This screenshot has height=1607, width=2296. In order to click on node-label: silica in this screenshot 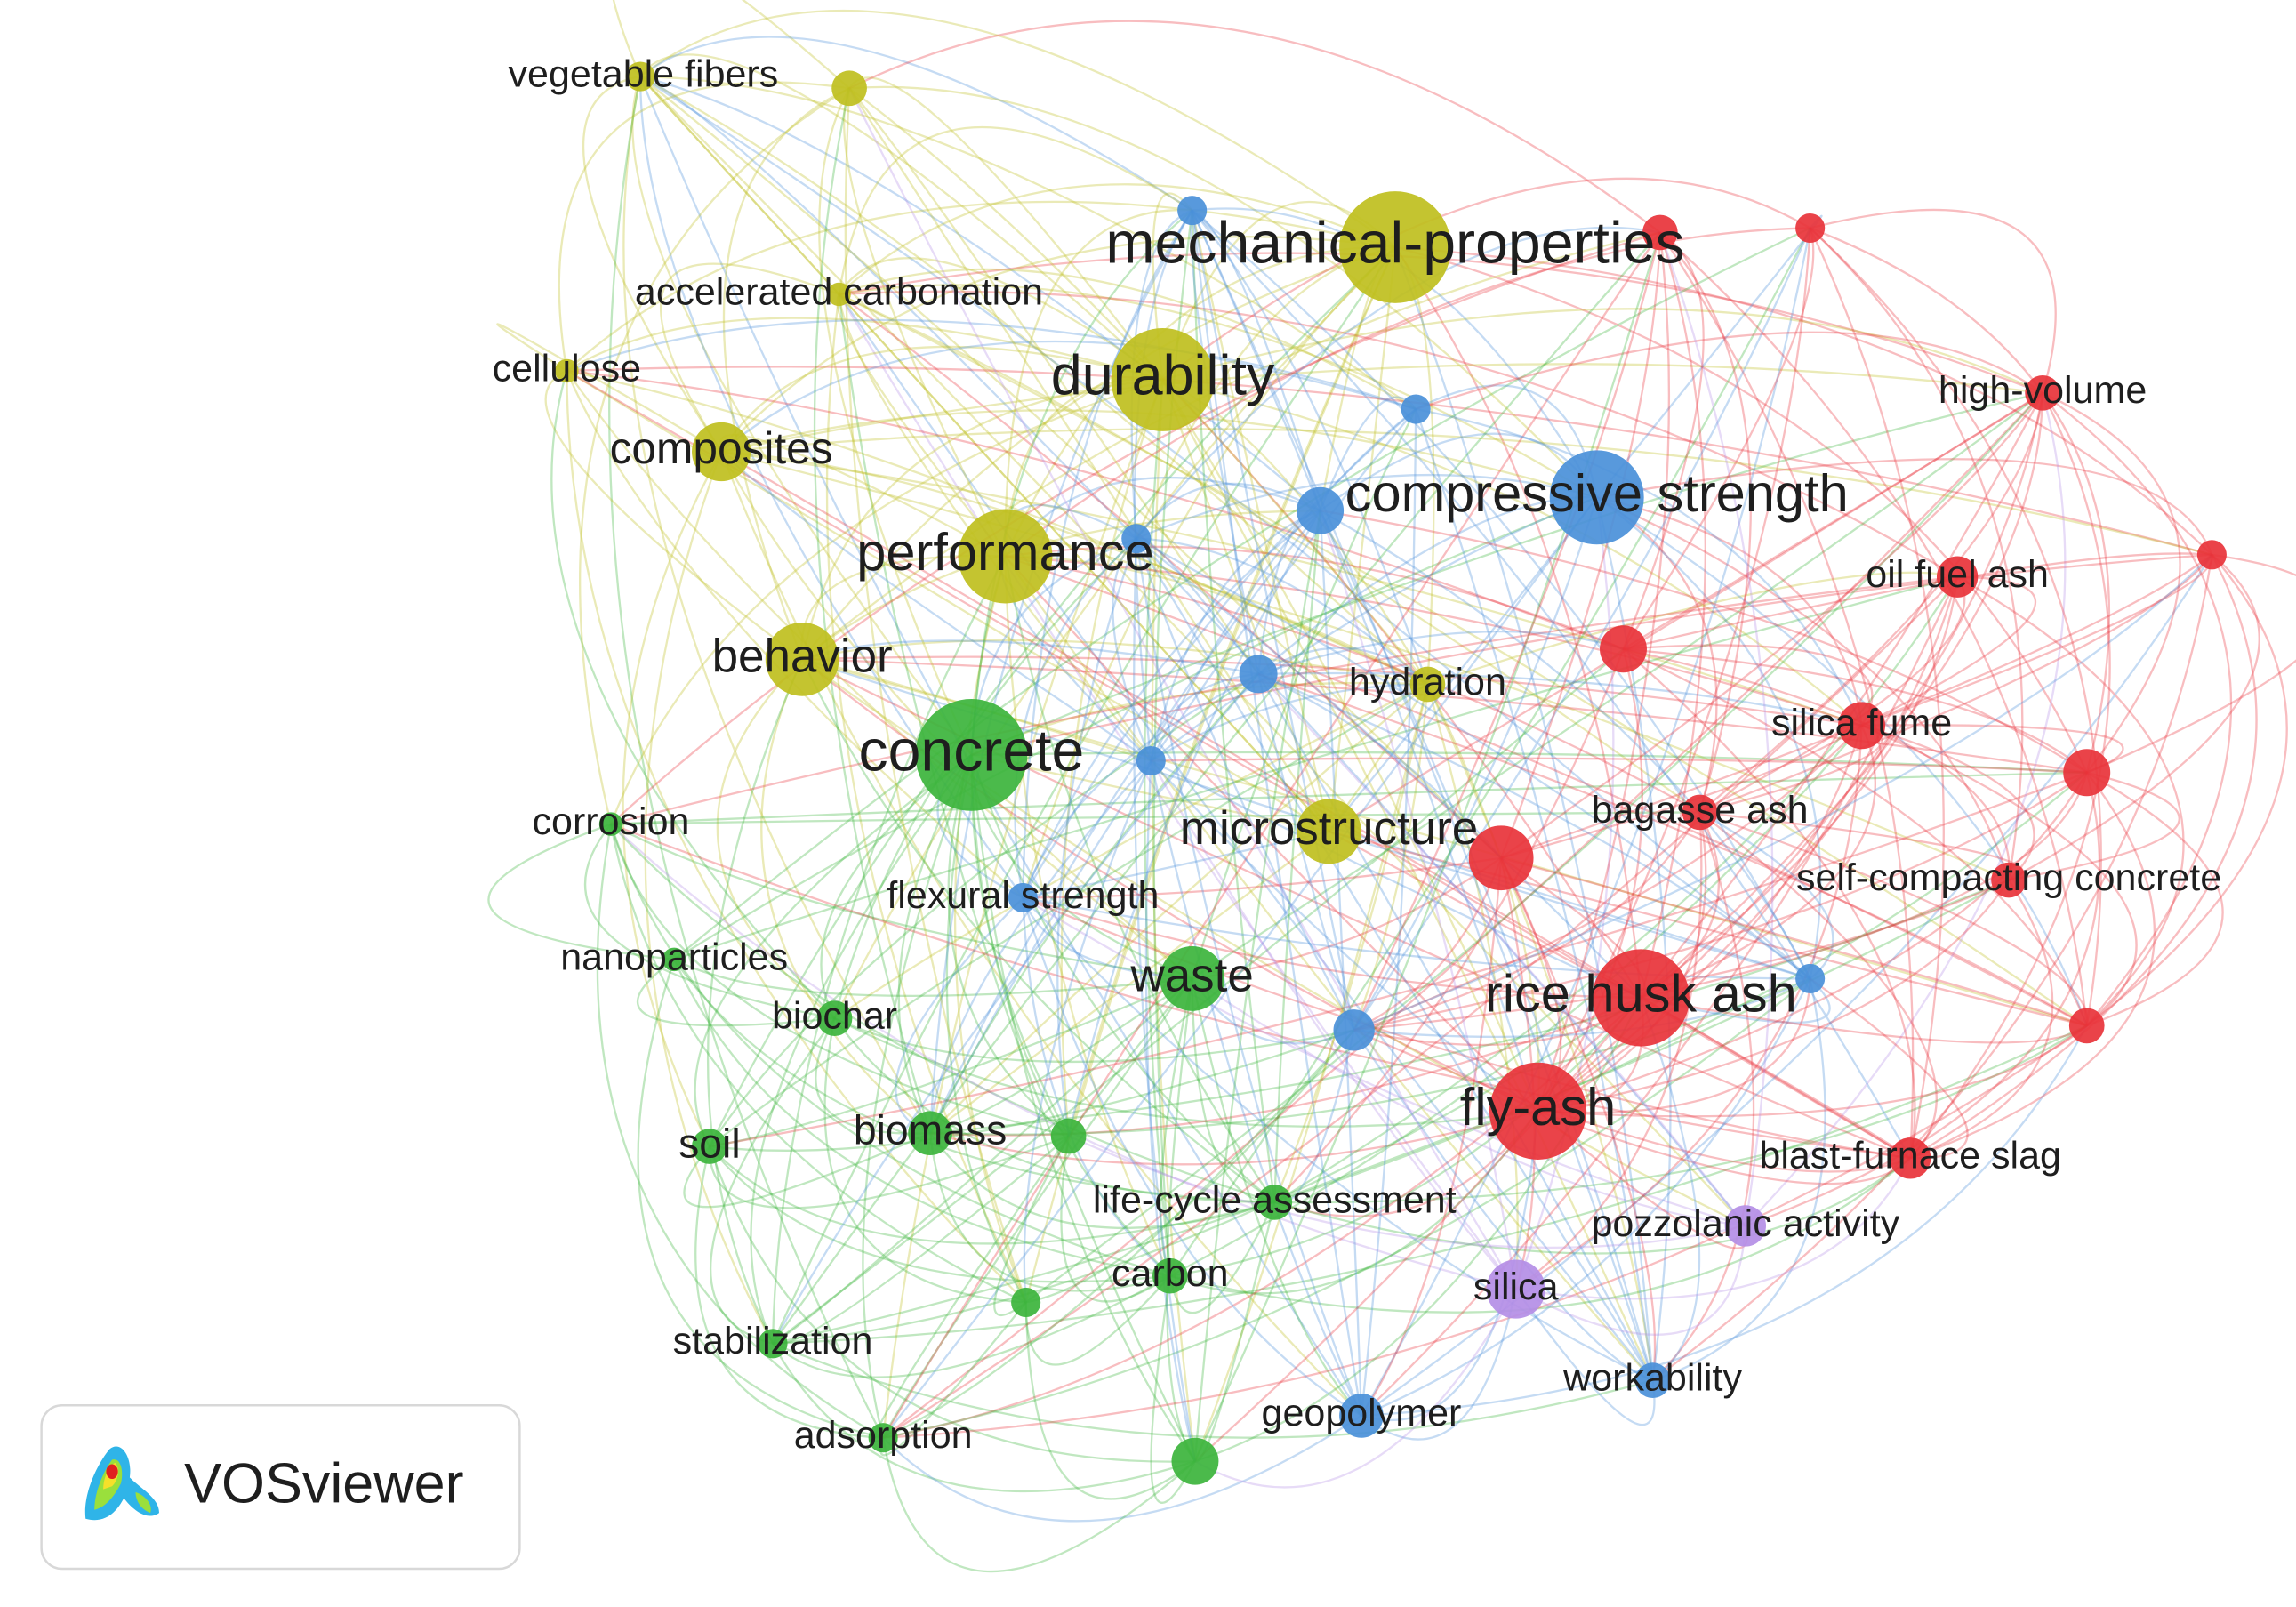, I will do `click(1516, 1287)`.